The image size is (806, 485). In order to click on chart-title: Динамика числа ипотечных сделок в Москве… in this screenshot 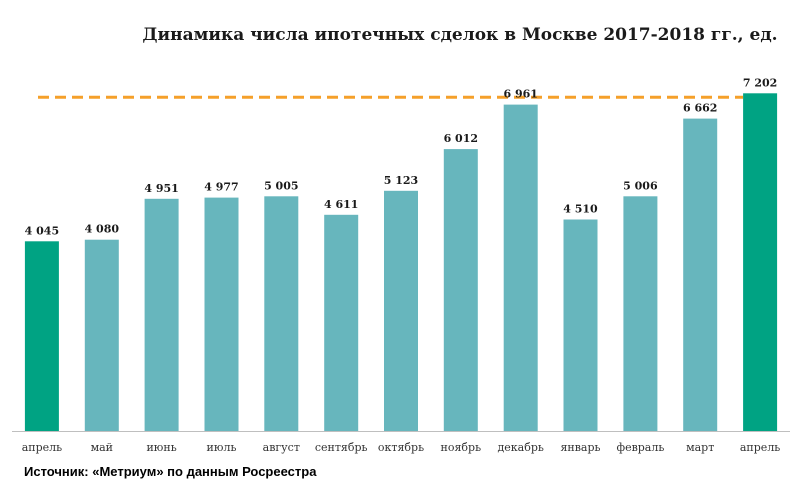, I will do `click(459, 35)`.